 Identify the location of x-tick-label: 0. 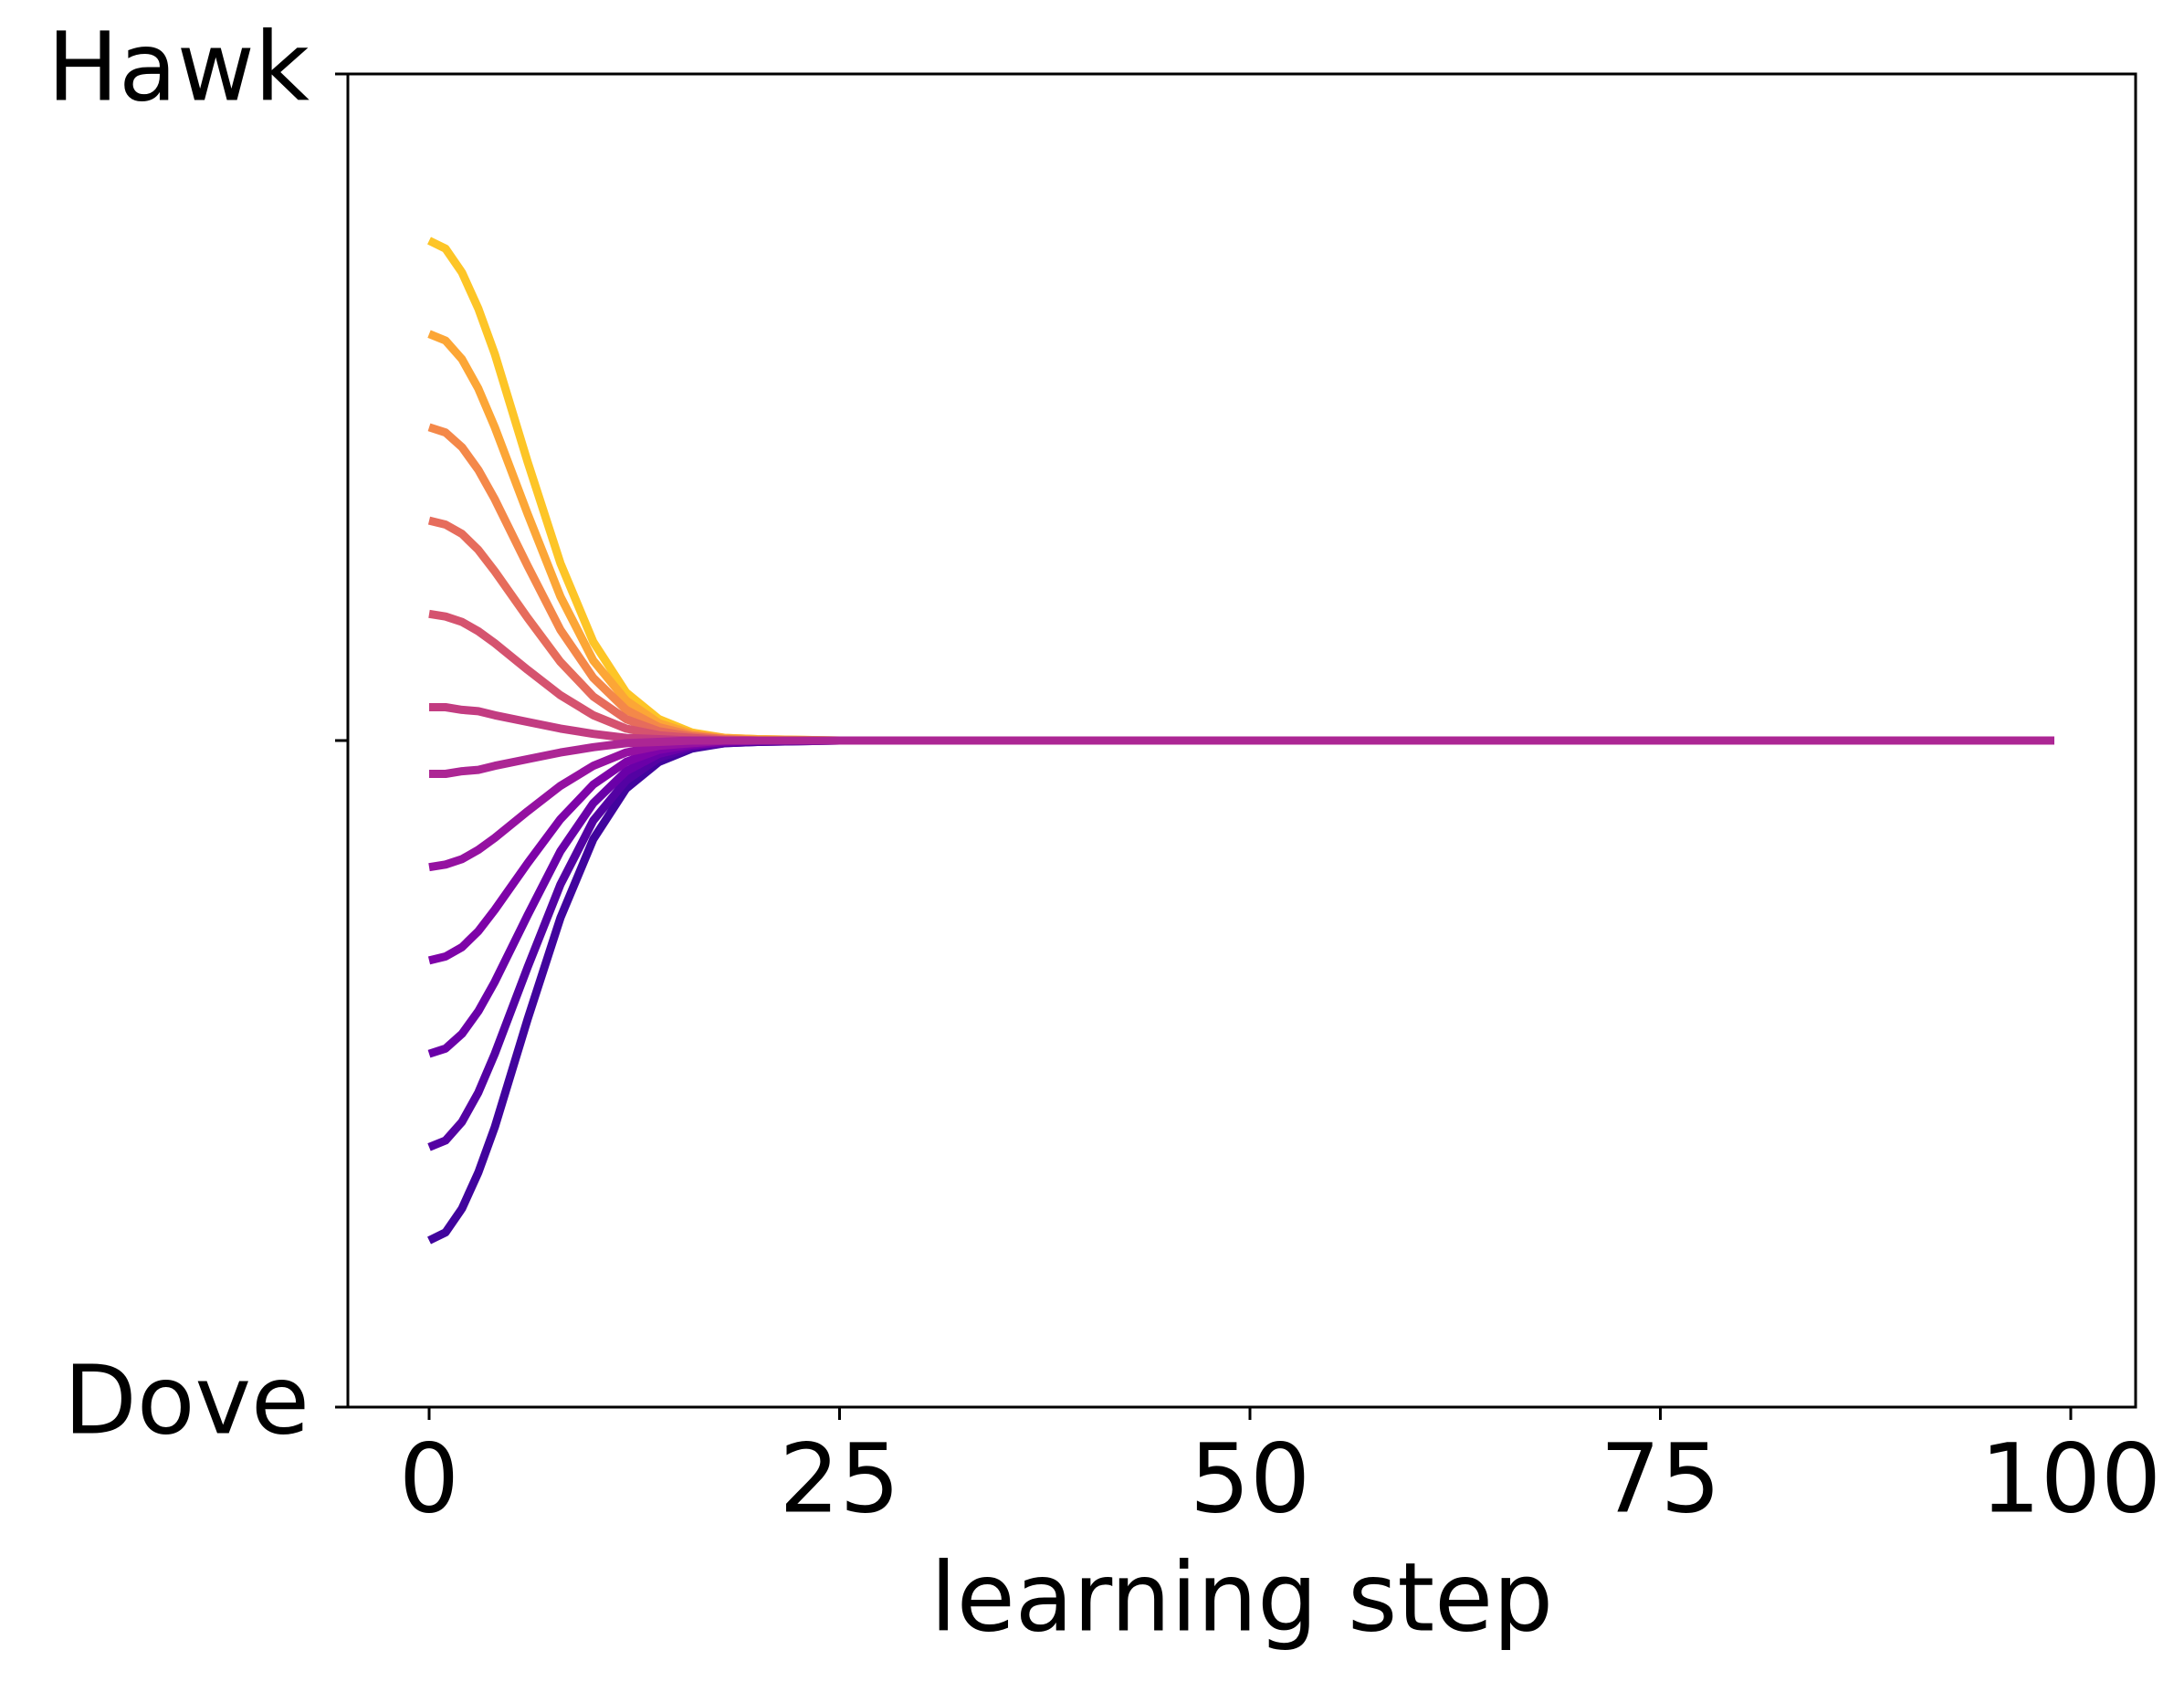
(429, 1479).